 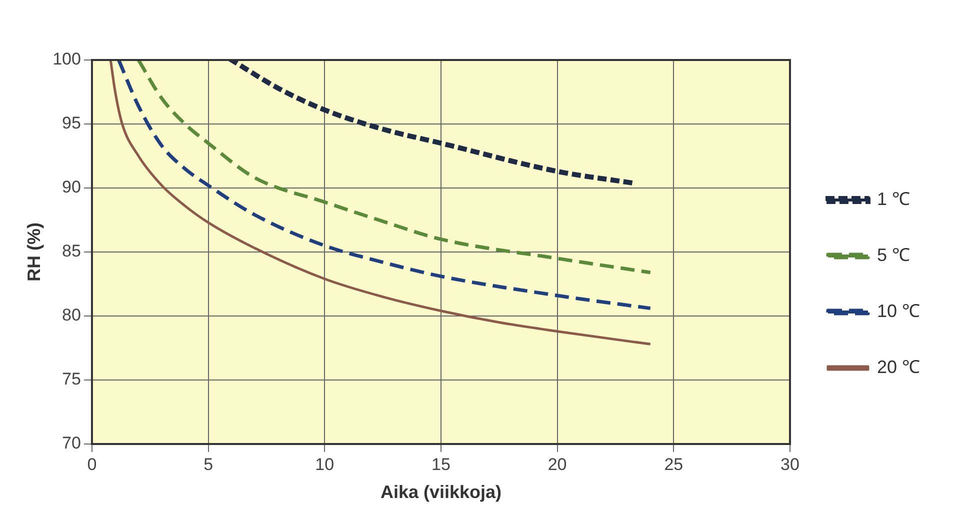 I want to click on y-tick-label: 80, so click(x=71, y=315).